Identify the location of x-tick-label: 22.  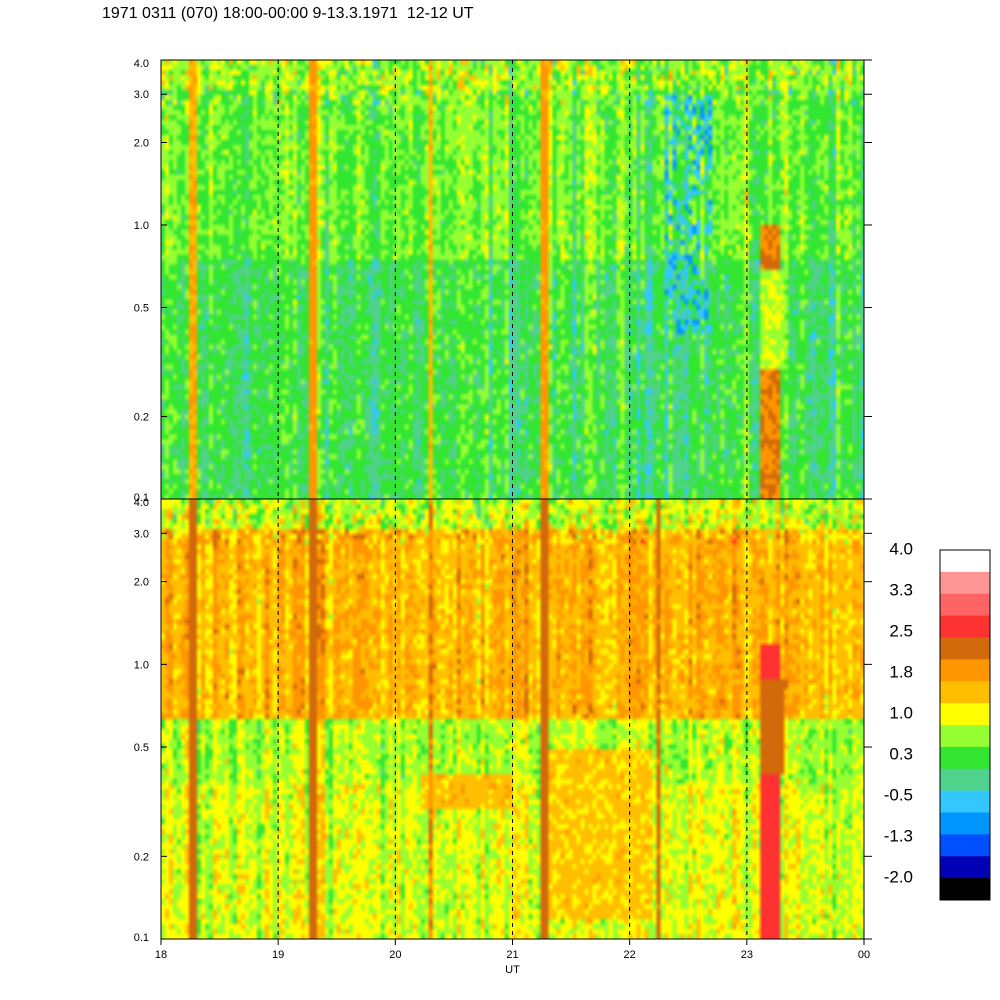
(630, 955).